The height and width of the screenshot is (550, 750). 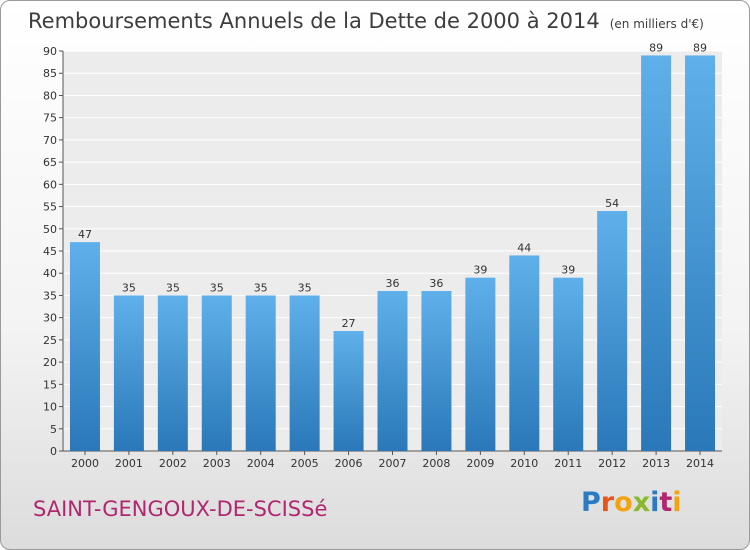 What do you see at coordinates (50, 229) in the screenshot?
I see `y-tick-label: 50` at bounding box center [50, 229].